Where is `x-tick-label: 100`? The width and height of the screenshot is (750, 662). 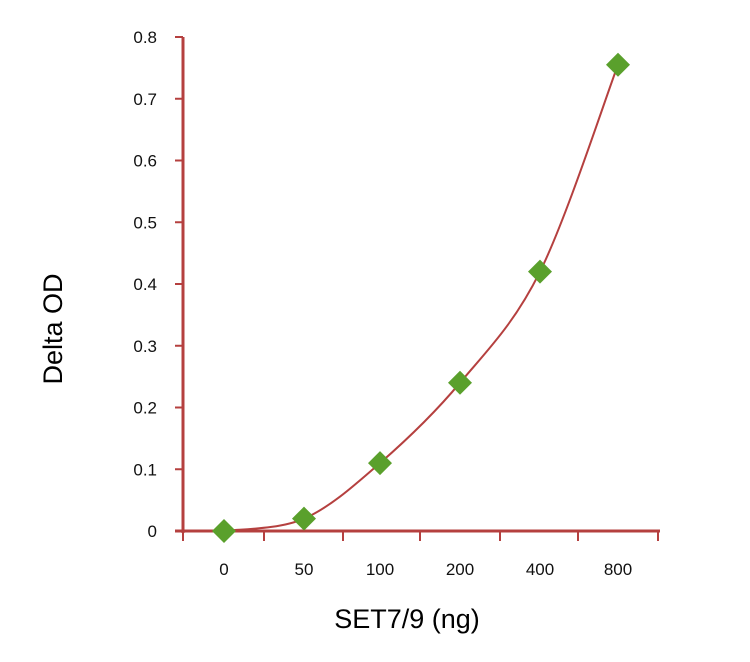 x-tick-label: 100 is located at coordinates (380, 569).